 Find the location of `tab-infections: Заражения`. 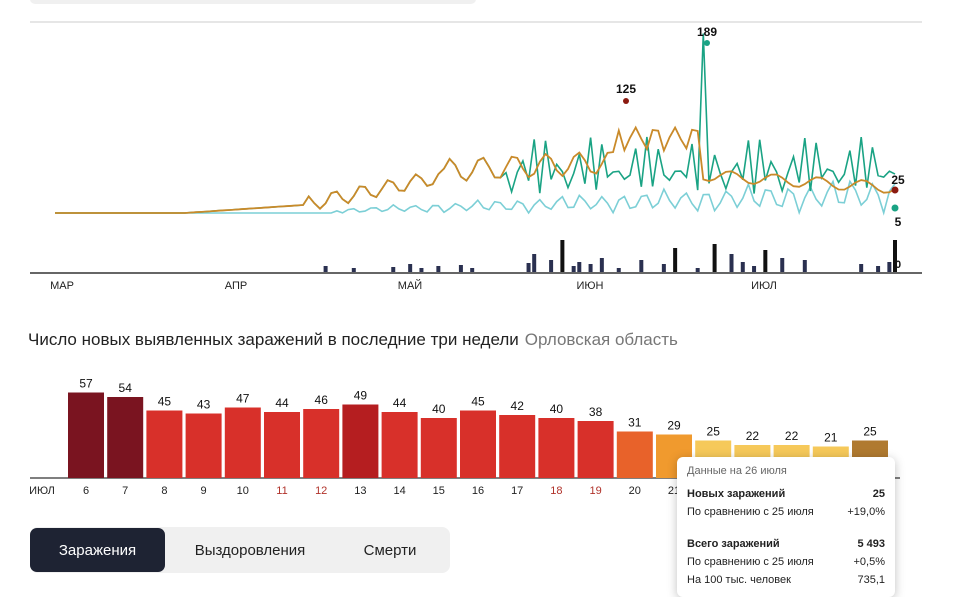

tab-infections: Заражения is located at coordinates (97, 550).